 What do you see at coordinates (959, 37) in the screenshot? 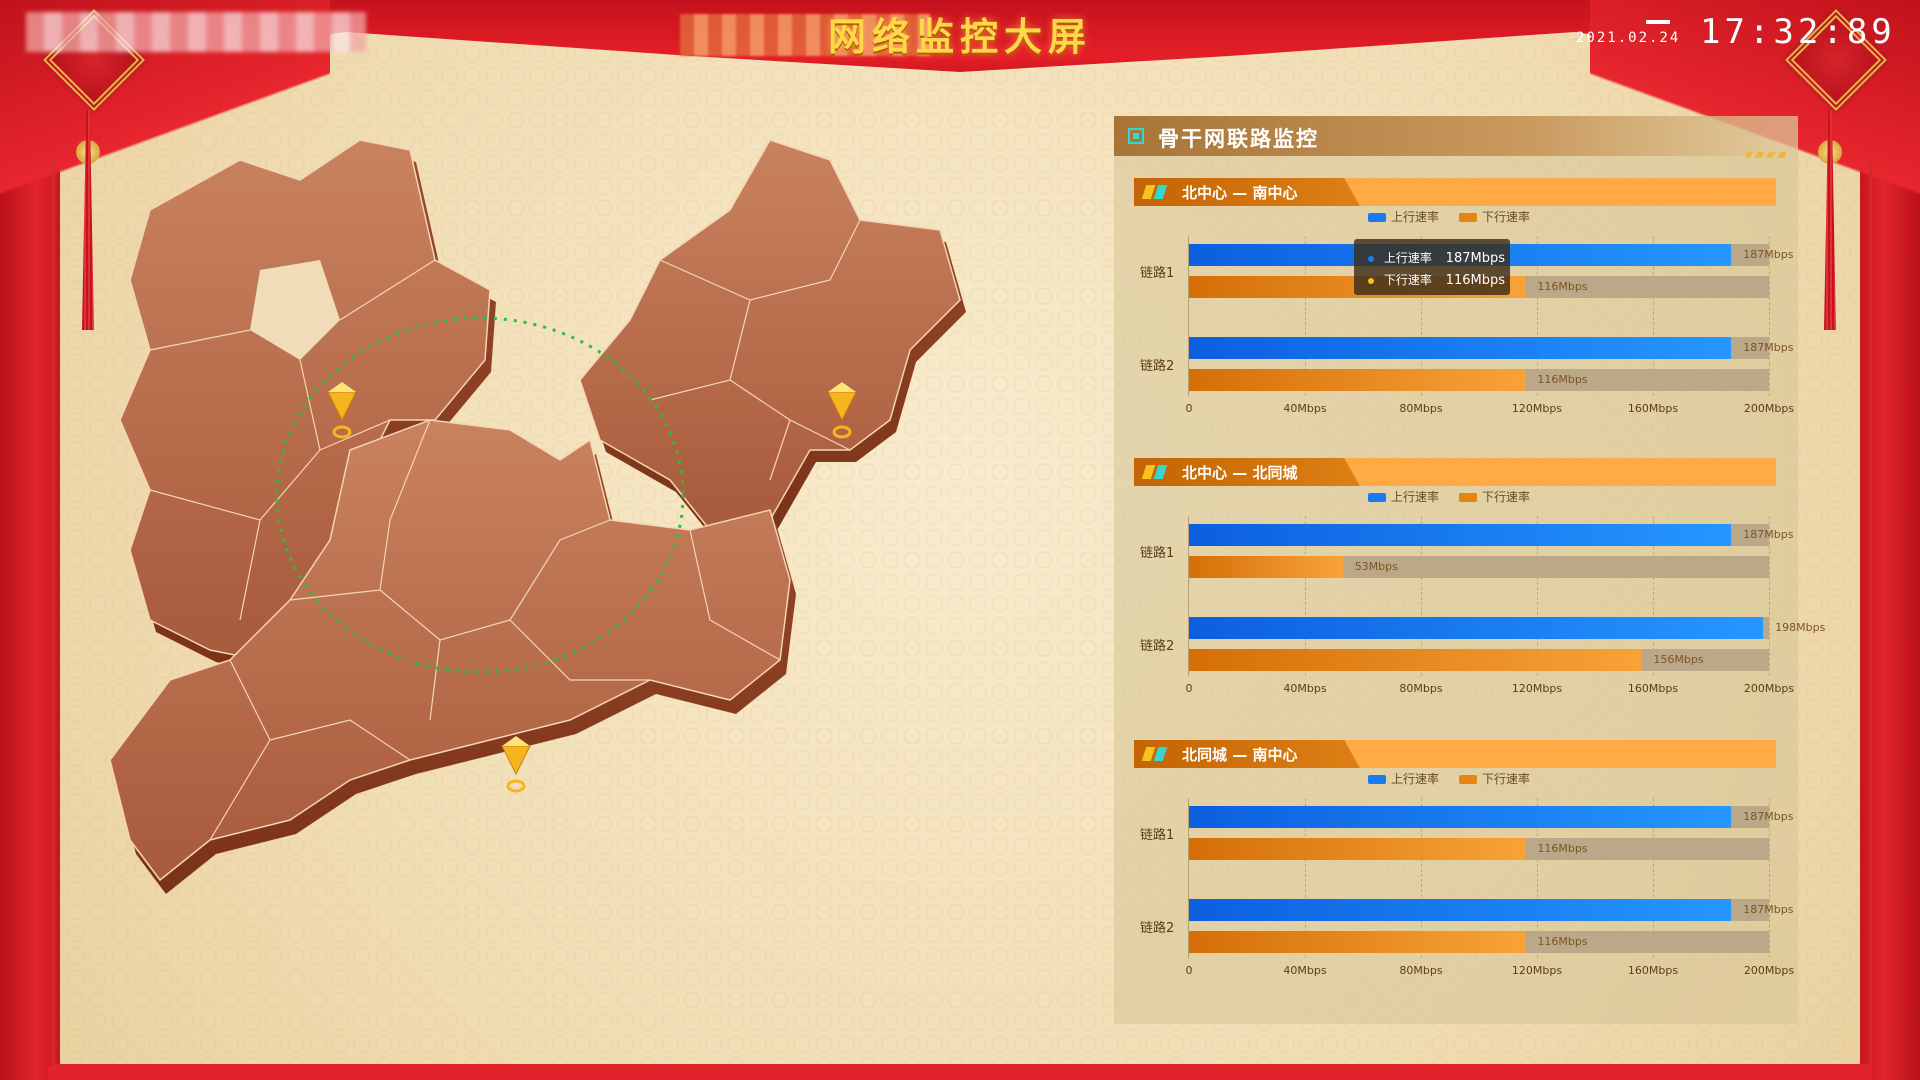
I see `page-title: 网络监控大屏` at bounding box center [959, 37].